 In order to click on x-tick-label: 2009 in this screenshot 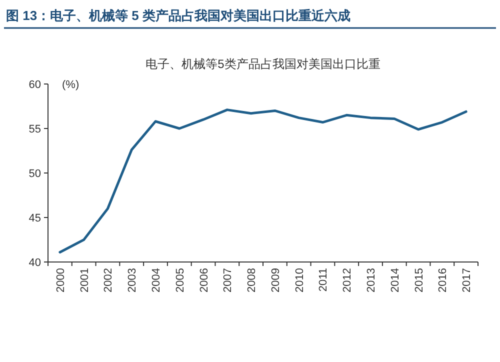, I will do `click(276, 280)`.